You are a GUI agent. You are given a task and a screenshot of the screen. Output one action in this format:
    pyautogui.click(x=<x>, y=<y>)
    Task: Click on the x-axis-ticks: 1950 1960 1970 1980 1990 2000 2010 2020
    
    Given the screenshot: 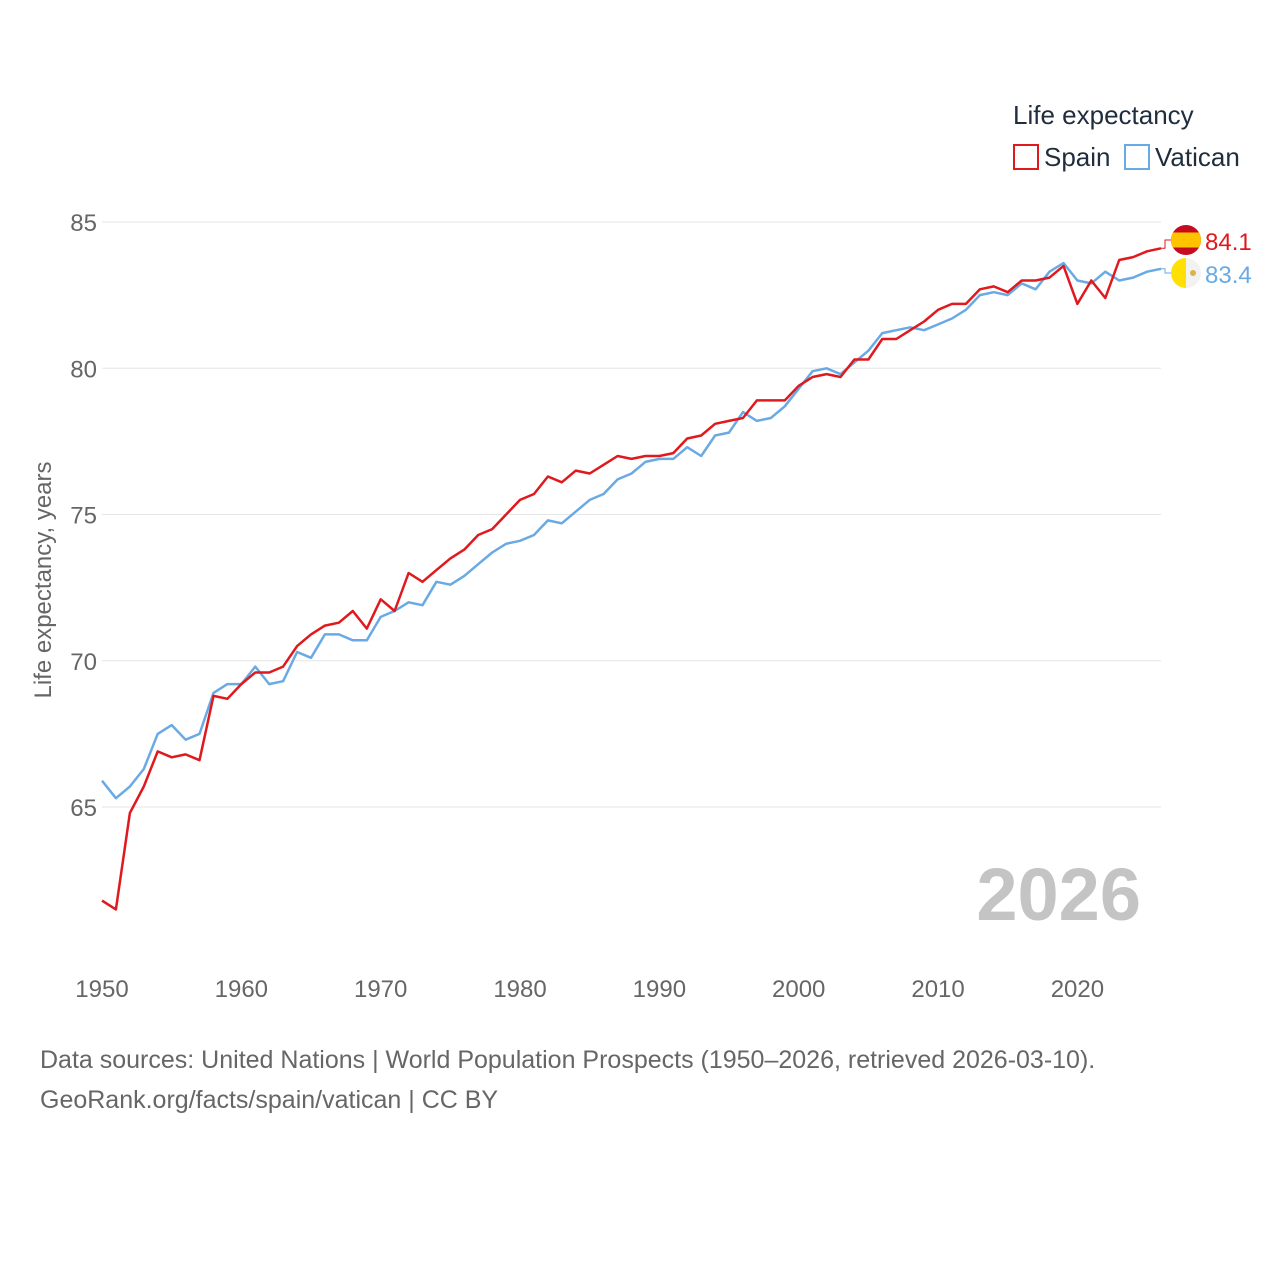 What is the action you would take?
    pyautogui.click(x=589, y=989)
    